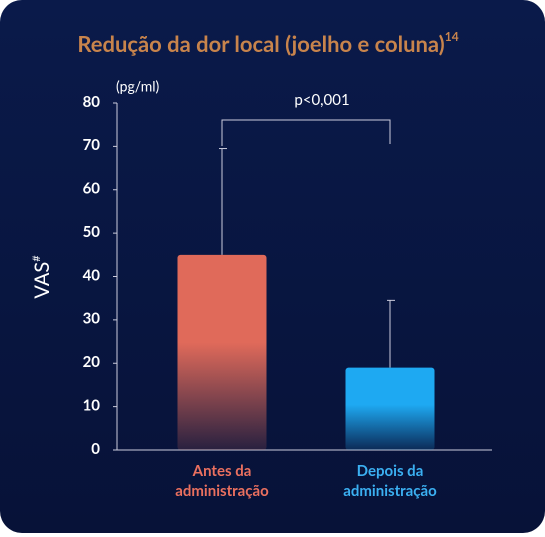 The height and width of the screenshot is (537, 545). Describe the element at coordinates (222, 481) in the screenshot. I see `x-tick-label: Antes da administração` at that location.